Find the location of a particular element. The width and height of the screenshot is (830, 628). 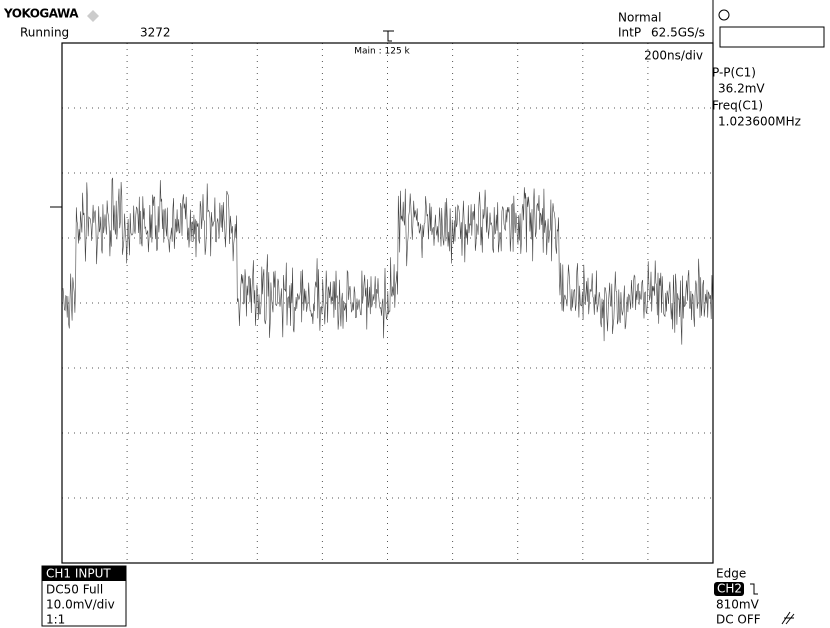

knob-icon is located at coordinates (724, 15).